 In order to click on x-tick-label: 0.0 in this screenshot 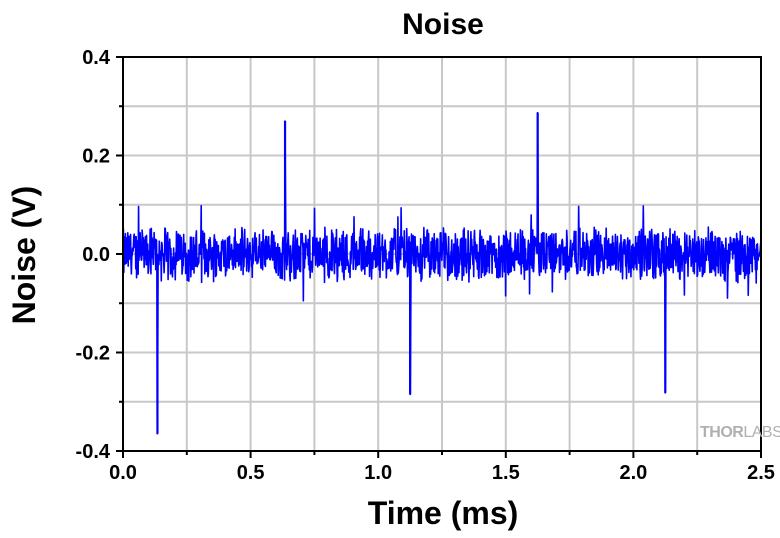, I will do `click(123, 473)`.